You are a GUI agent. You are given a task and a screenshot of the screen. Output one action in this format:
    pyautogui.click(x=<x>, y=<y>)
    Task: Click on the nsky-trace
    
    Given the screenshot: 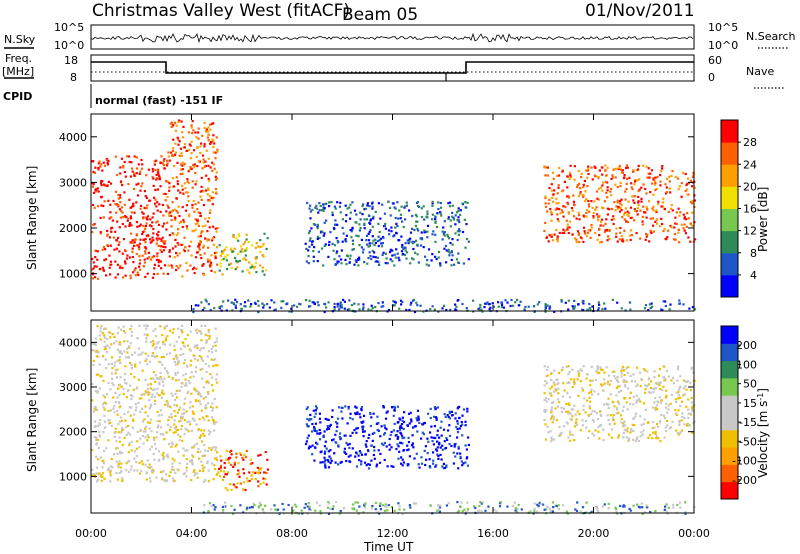 What is the action you would take?
    pyautogui.click(x=392, y=38)
    